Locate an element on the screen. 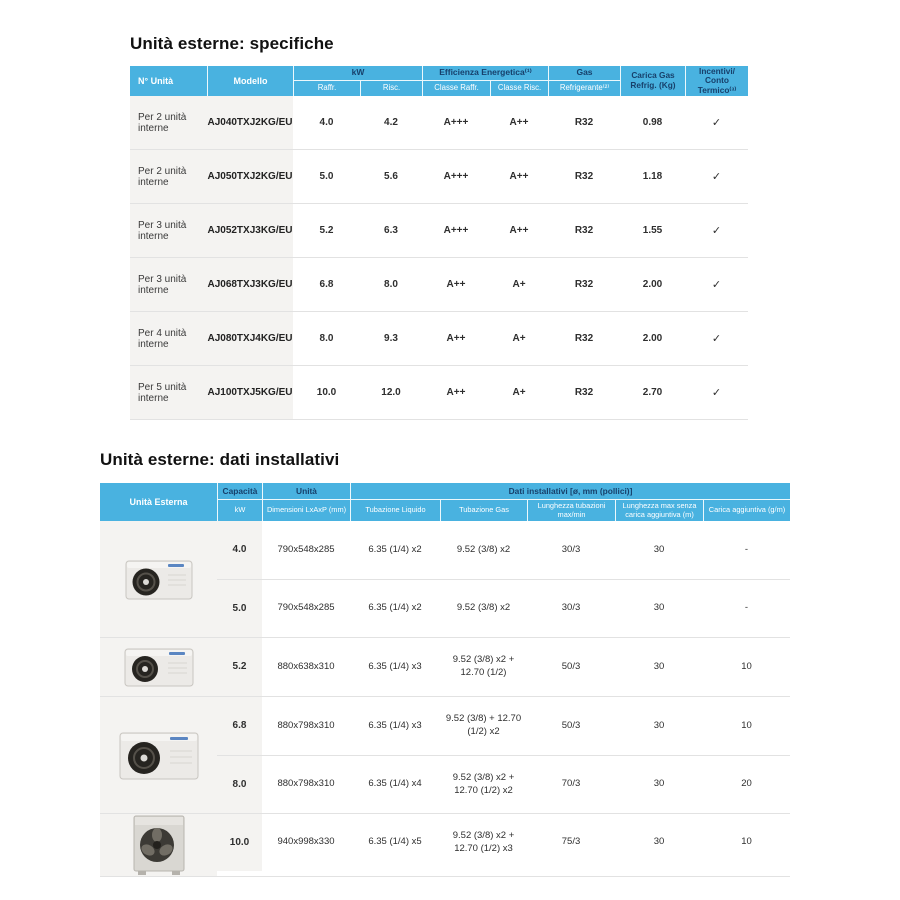 The height and width of the screenshot is (900, 900). header-modello: Modello is located at coordinates (250, 81).